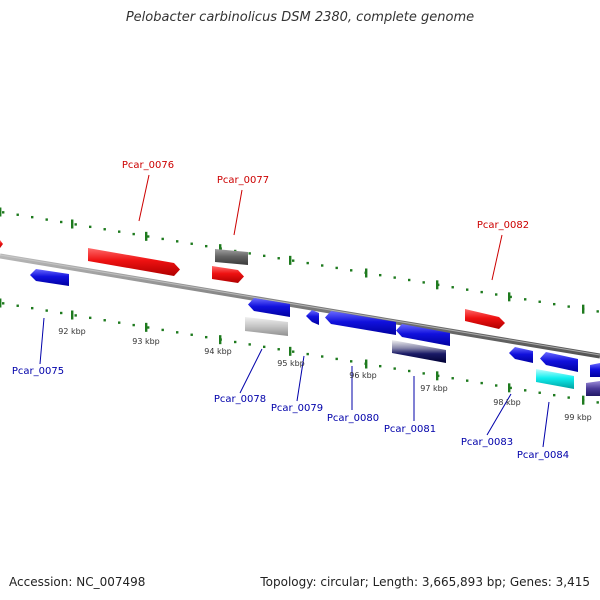 The width and height of the screenshot is (600, 600). Describe the element at coordinates (434, 388) in the screenshot. I see `kbp-label: 97 kbp` at that location.